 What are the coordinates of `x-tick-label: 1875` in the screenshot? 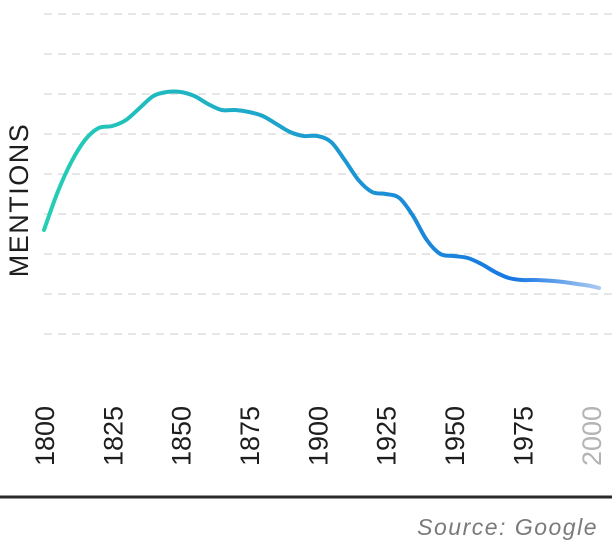 It's located at (250, 436).